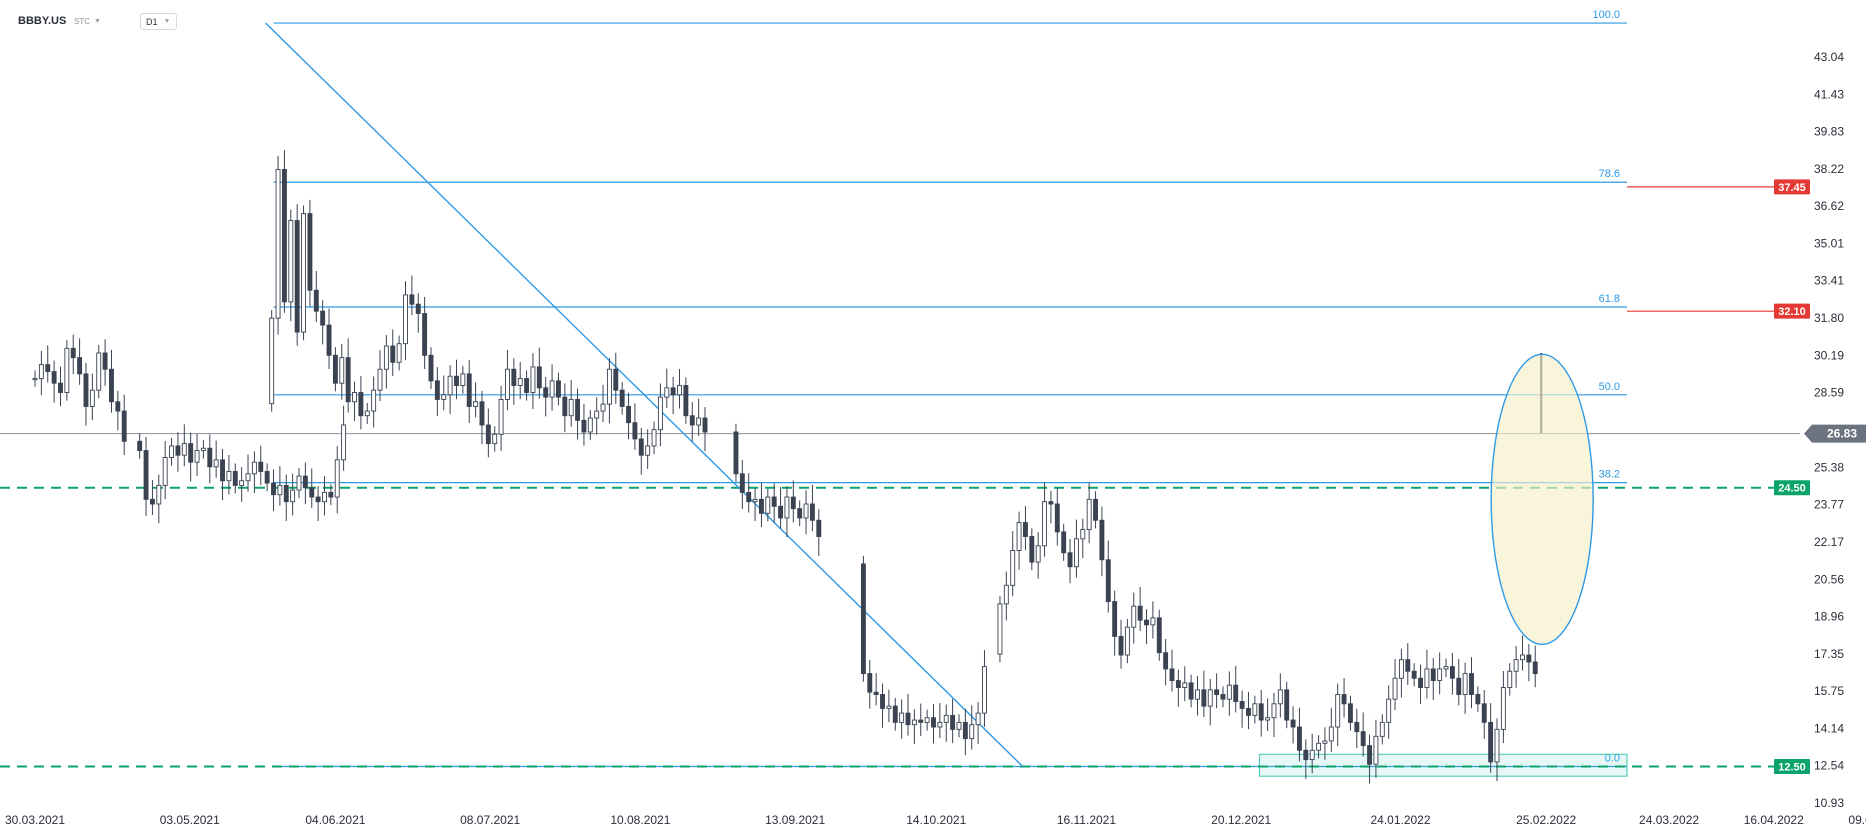 The height and width of the screenshot is (832, 1866). Describe the element at coordinates (335, 820) in the screenshot. I see `date-axis-tick: 04.06.2021` at that location.